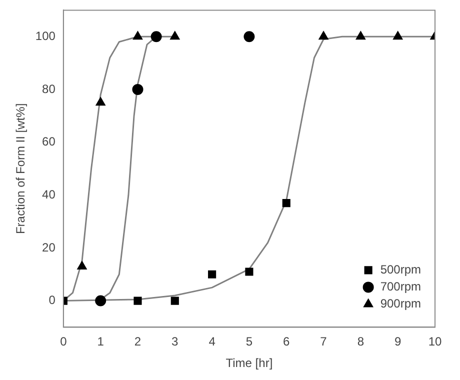  I want to click on y-tick-label: 100, so click(45, 35).